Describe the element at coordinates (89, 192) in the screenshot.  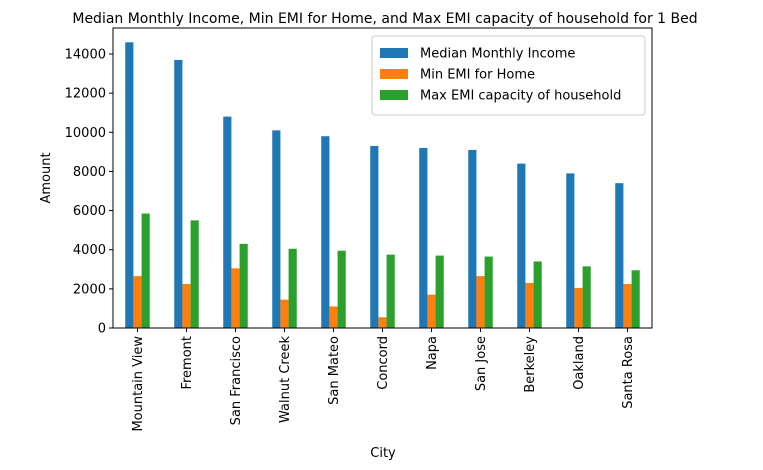
I see `y-axis: 0 2000 4000 6000 8000 10000 12000 14000` at that location.